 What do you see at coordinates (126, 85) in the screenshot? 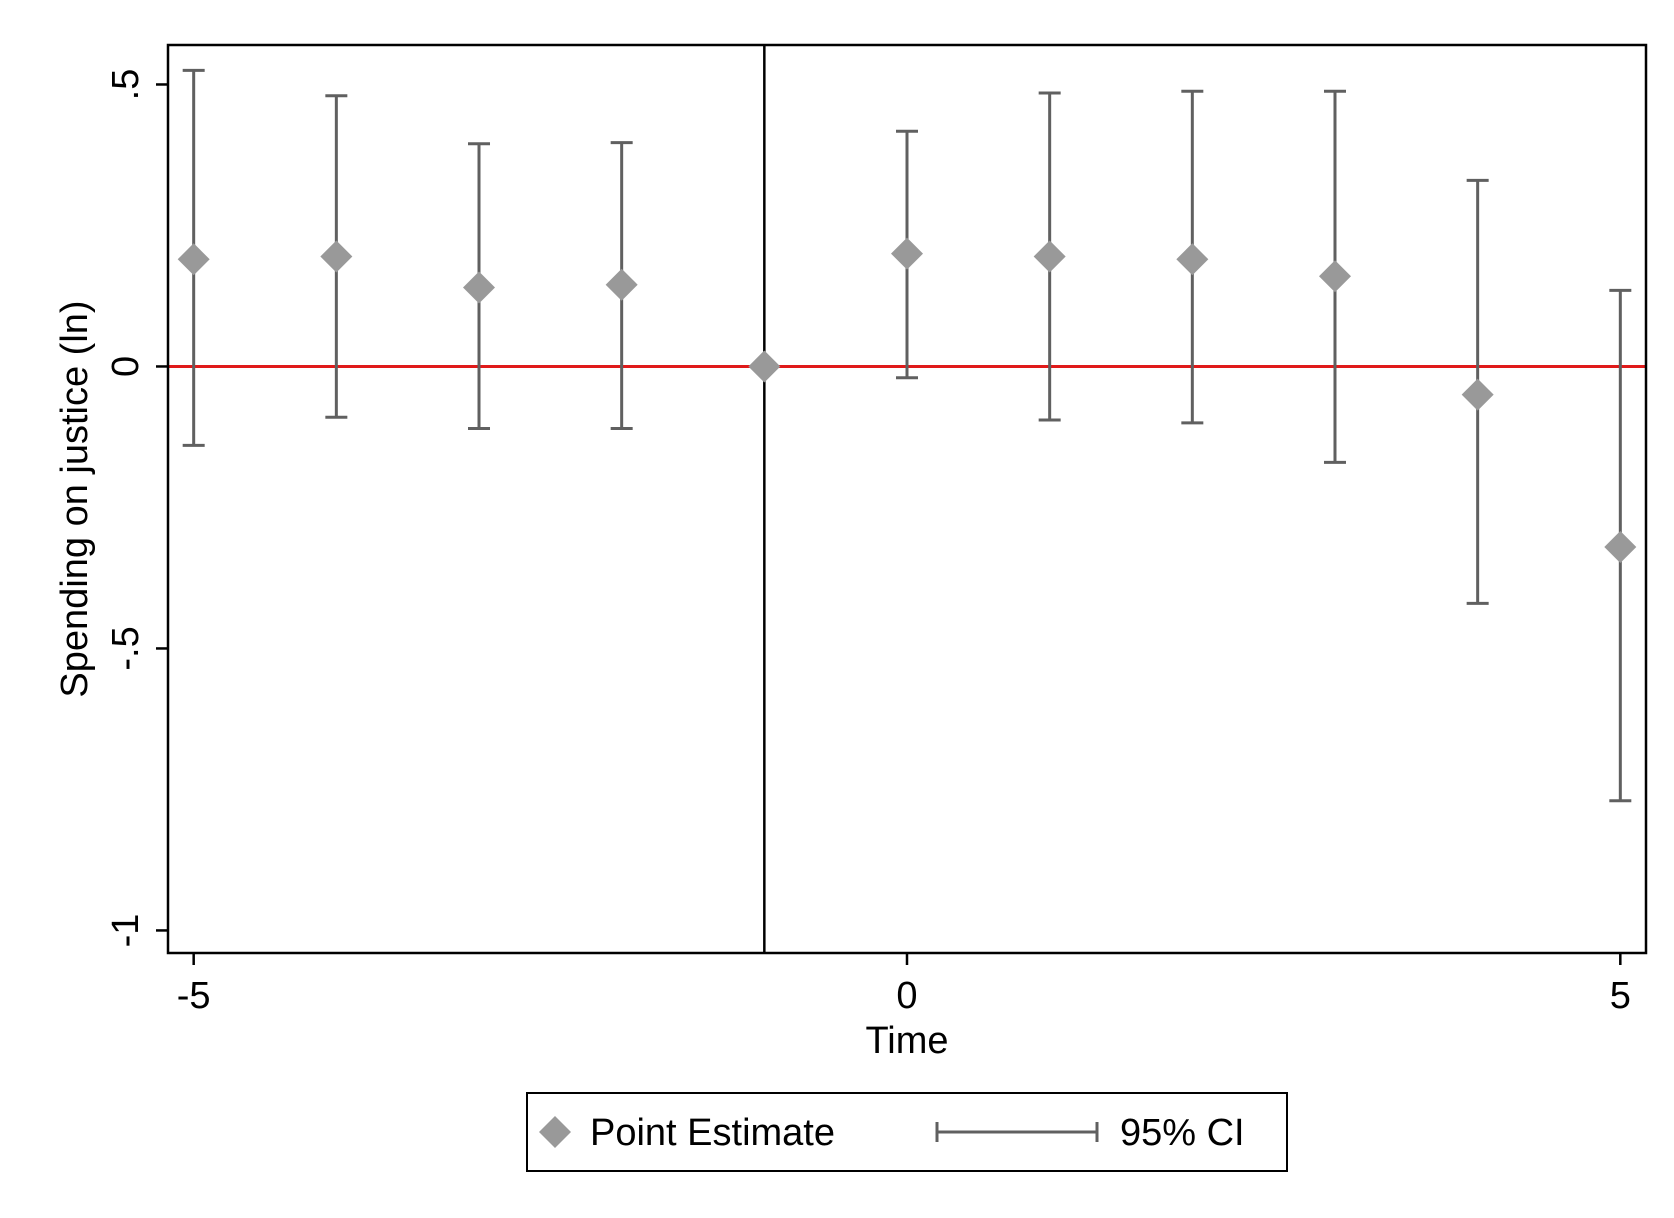
I see `y-tick-label: .5` at bounding box center [126, 85].